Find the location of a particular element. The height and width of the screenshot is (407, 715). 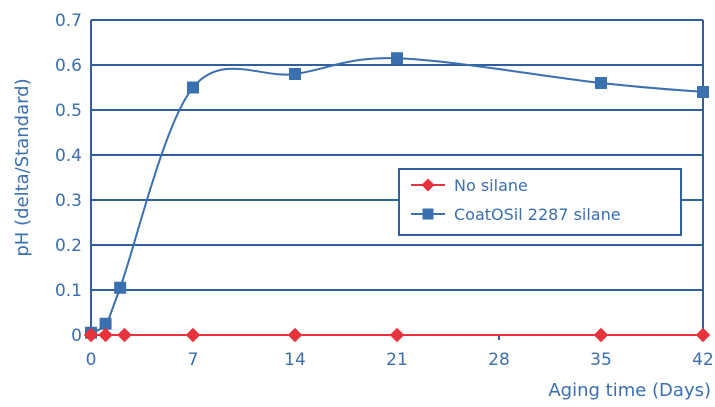

y-tick-label: 0.2 is located at coordinates (68, 246).